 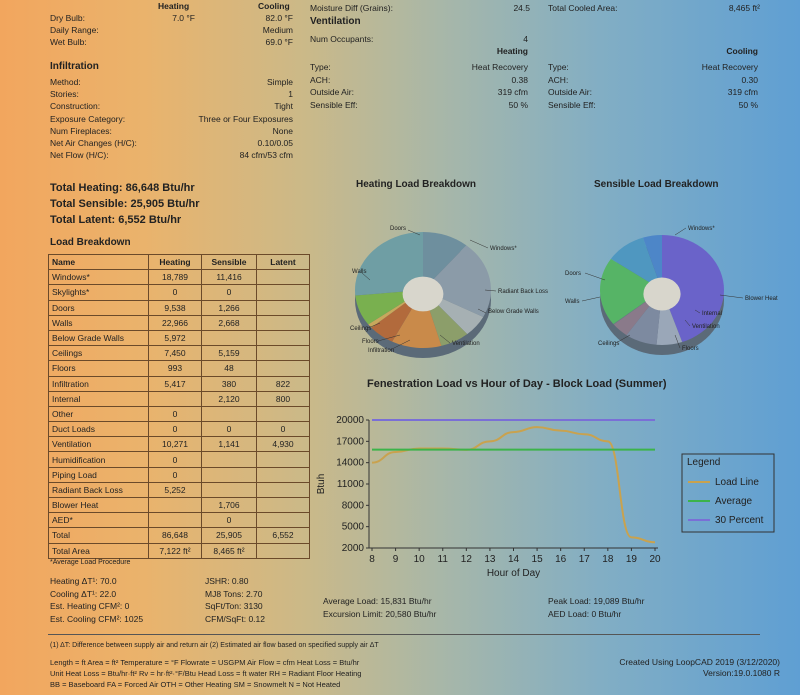 What do you see at coordinates (490, 559) in the screenshot?
I see `x-tick-label: 13` at bounding box center [490, 559].